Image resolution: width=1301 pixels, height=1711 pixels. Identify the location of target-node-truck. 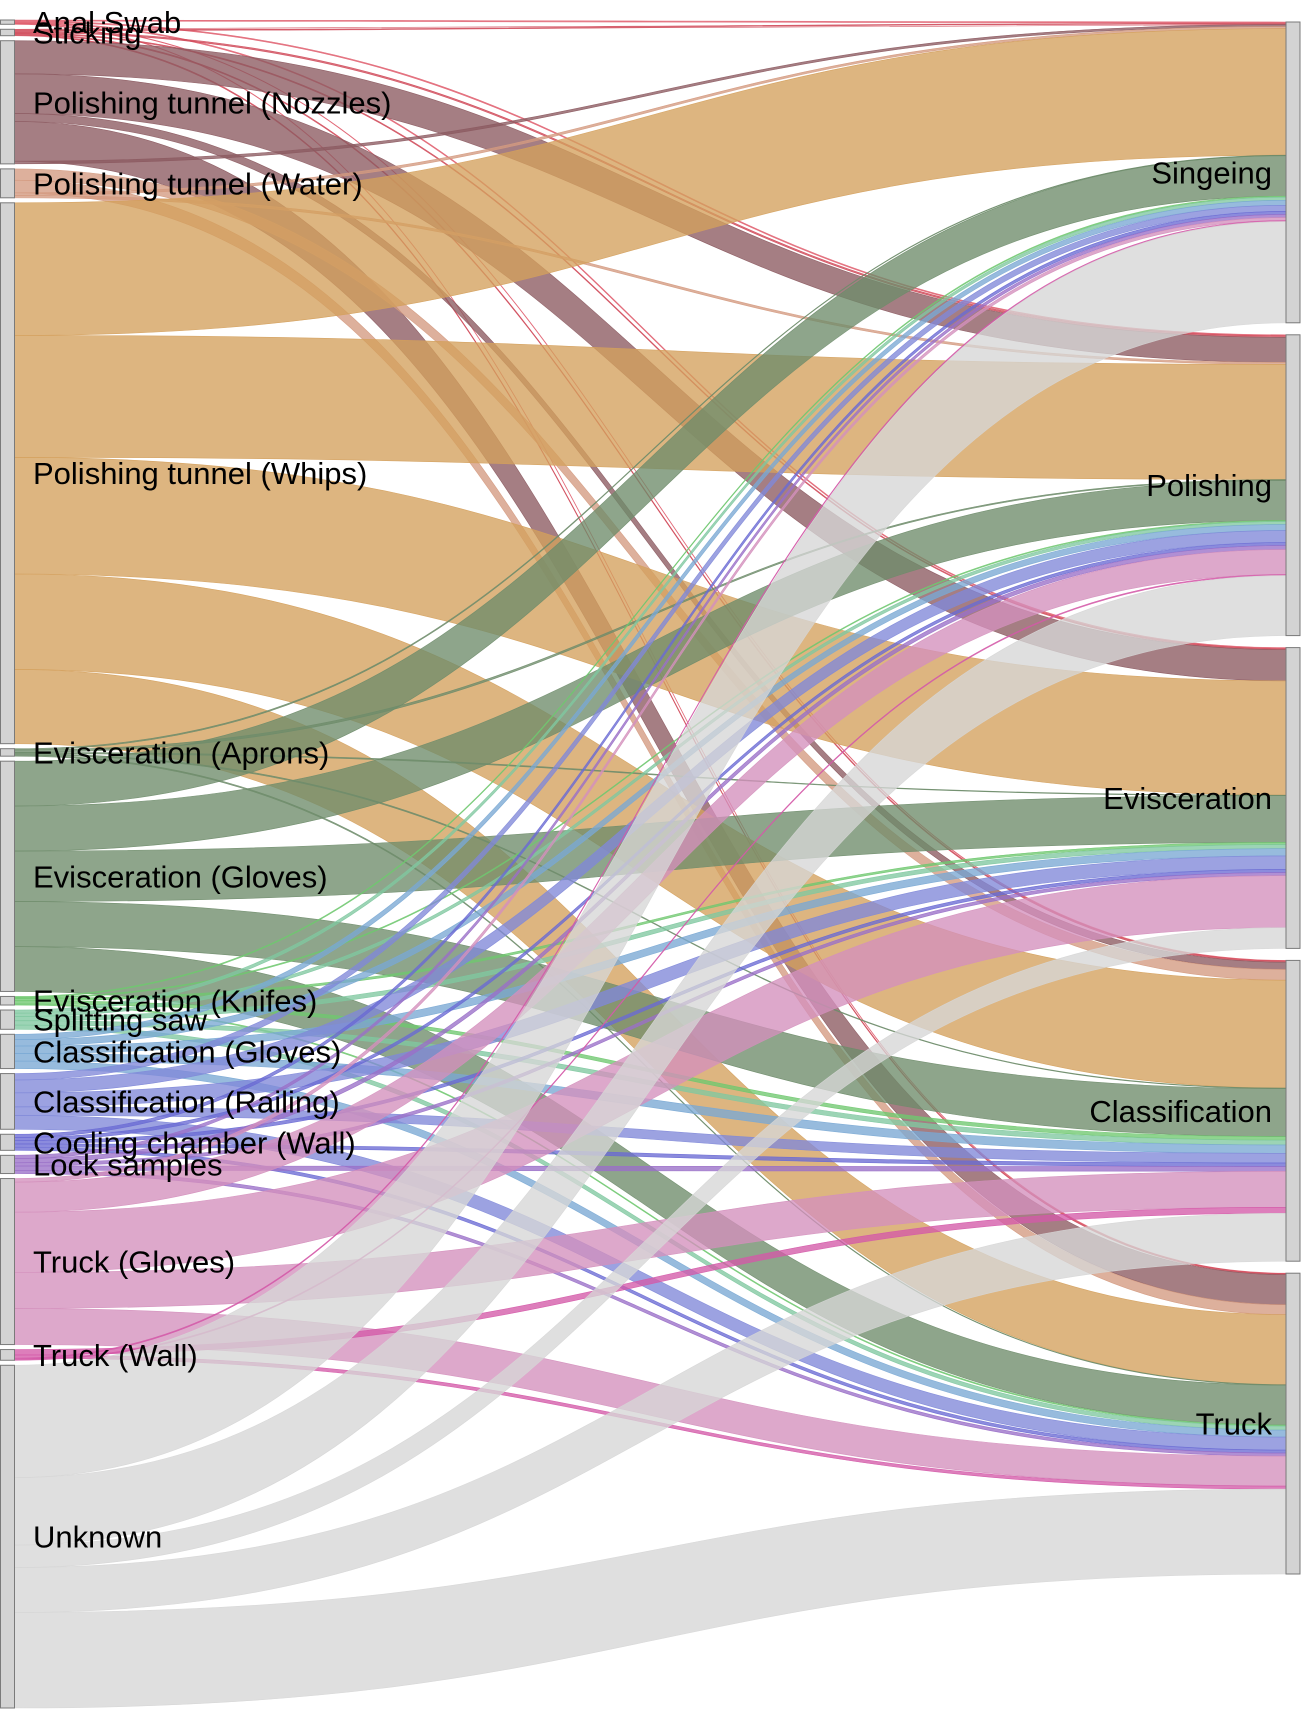
(1293, 1423).